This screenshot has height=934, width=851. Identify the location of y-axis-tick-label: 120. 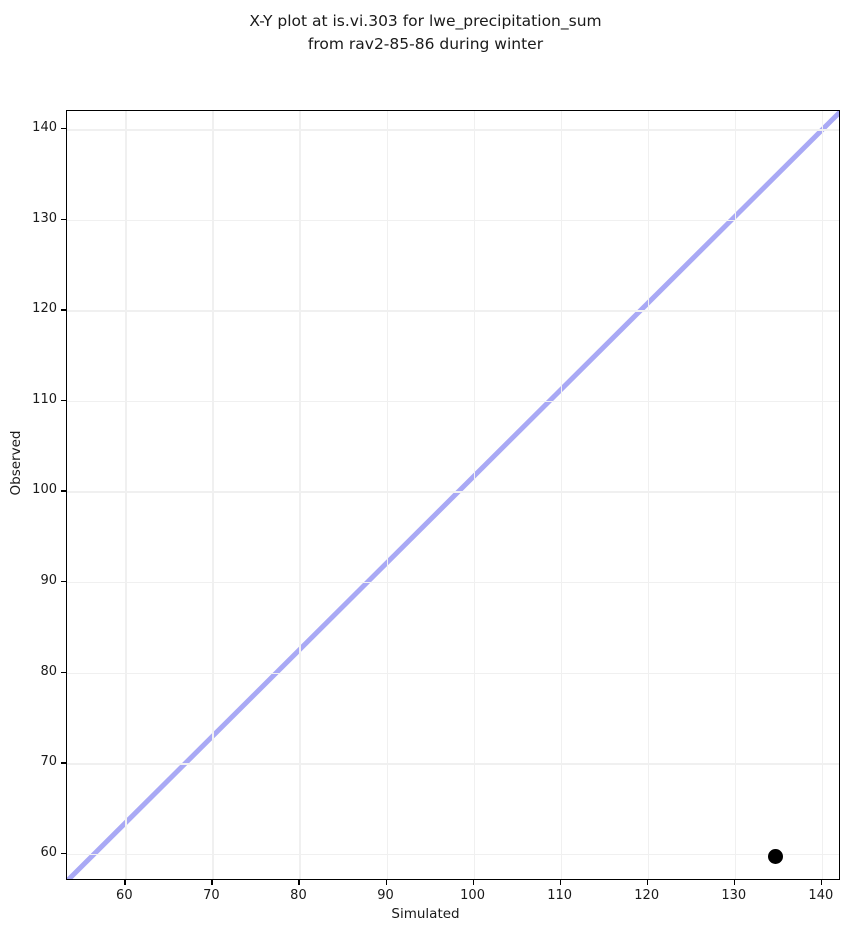
(44, 309).